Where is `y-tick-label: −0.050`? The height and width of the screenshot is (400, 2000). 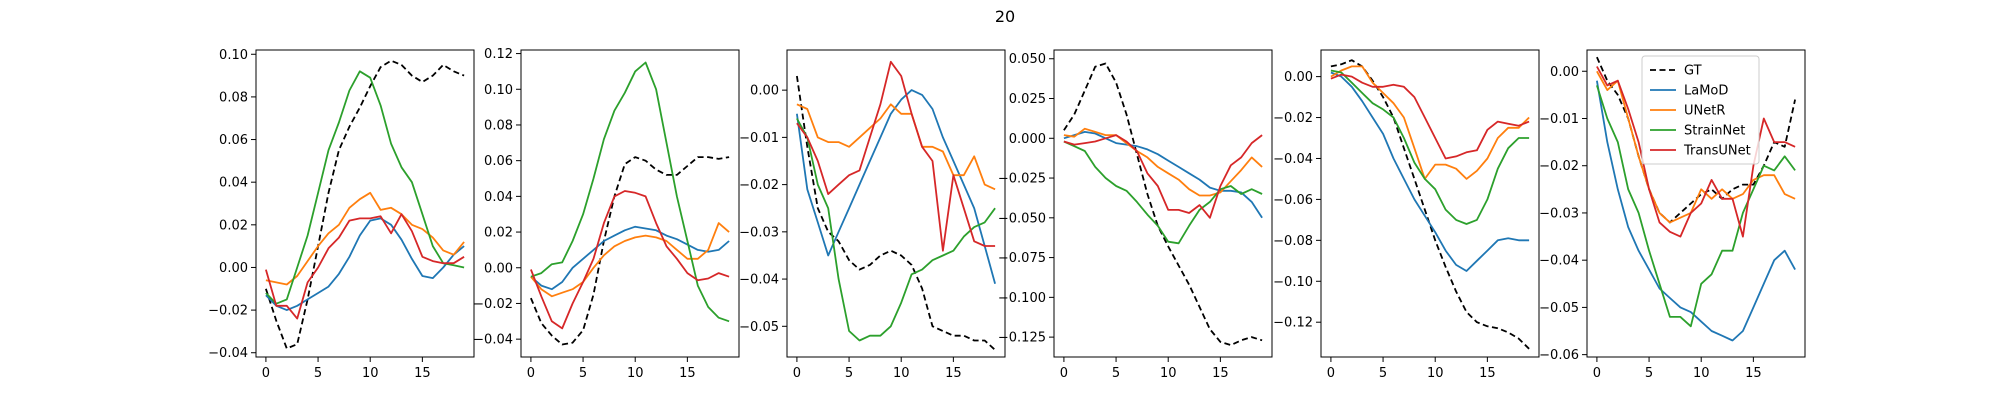 y-tick-label: −0.050 is located at coordinates (1022, 218).